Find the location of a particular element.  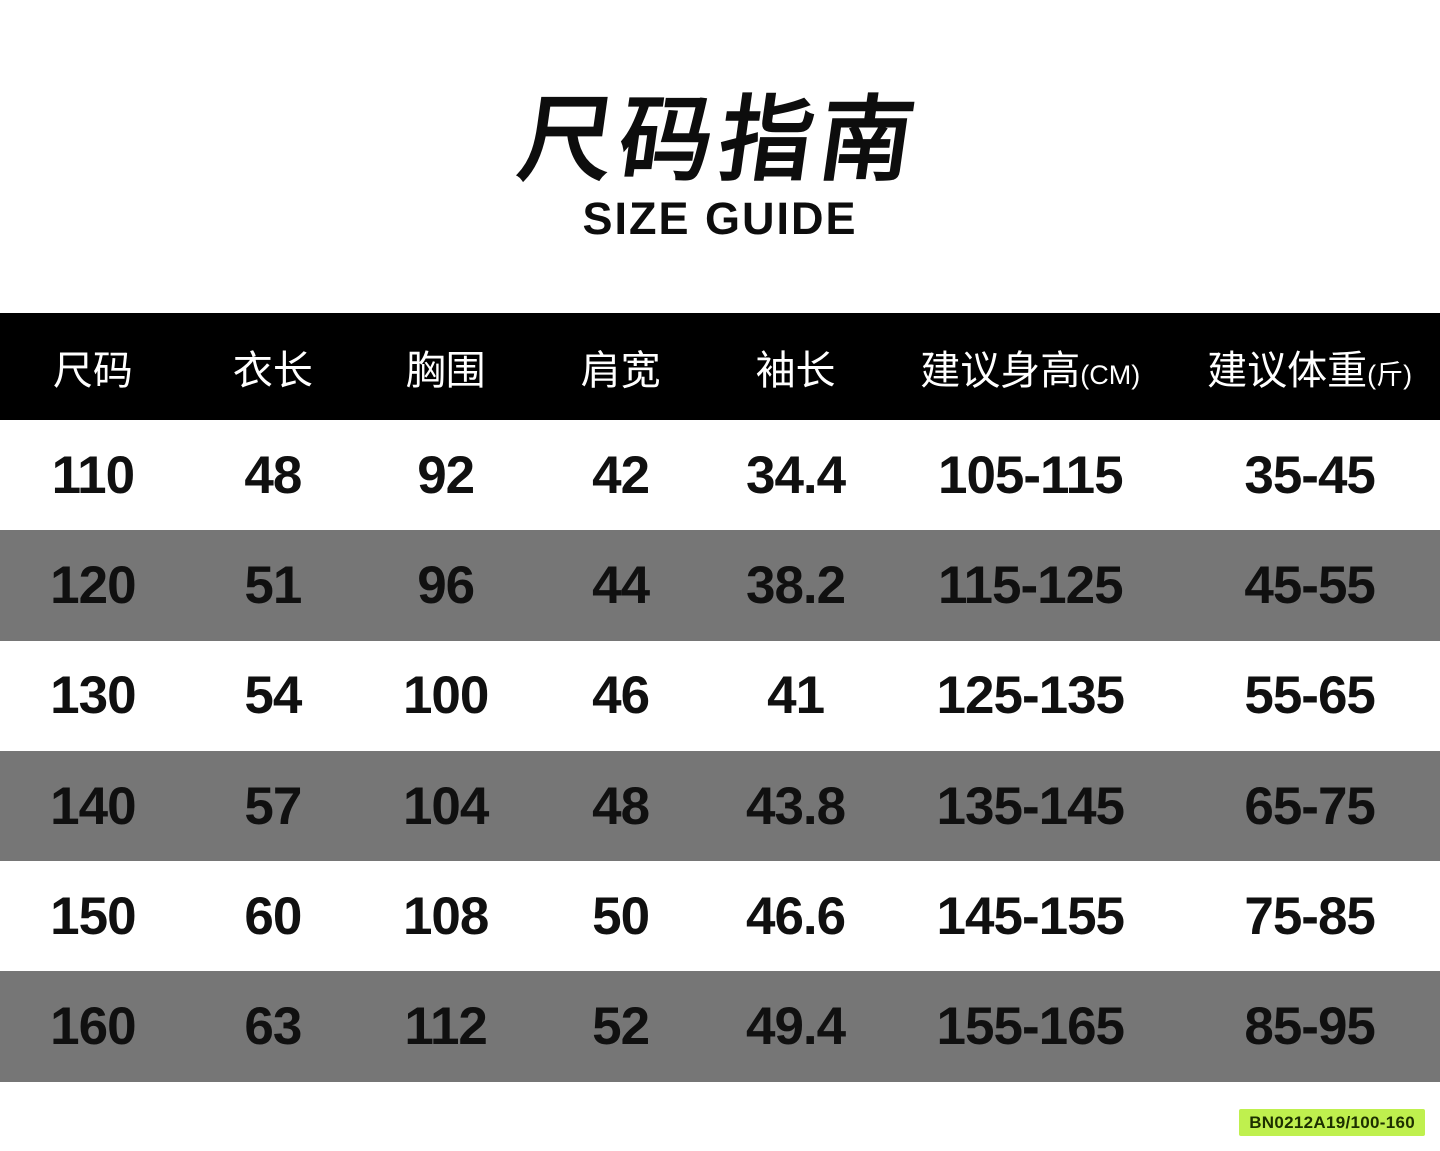

cell-weight: 45-55 is located at coordinates (1310, 585).